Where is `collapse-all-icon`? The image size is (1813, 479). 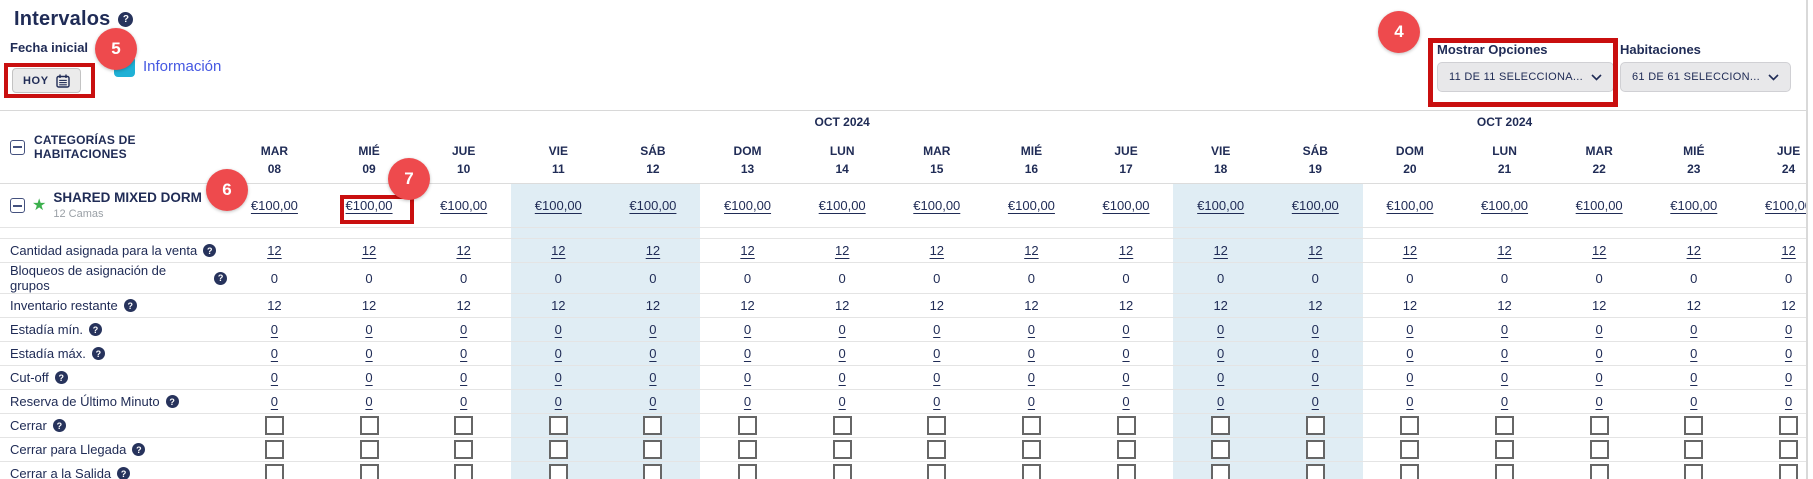
collapse-all-icon is located at coordinates (17, 147).